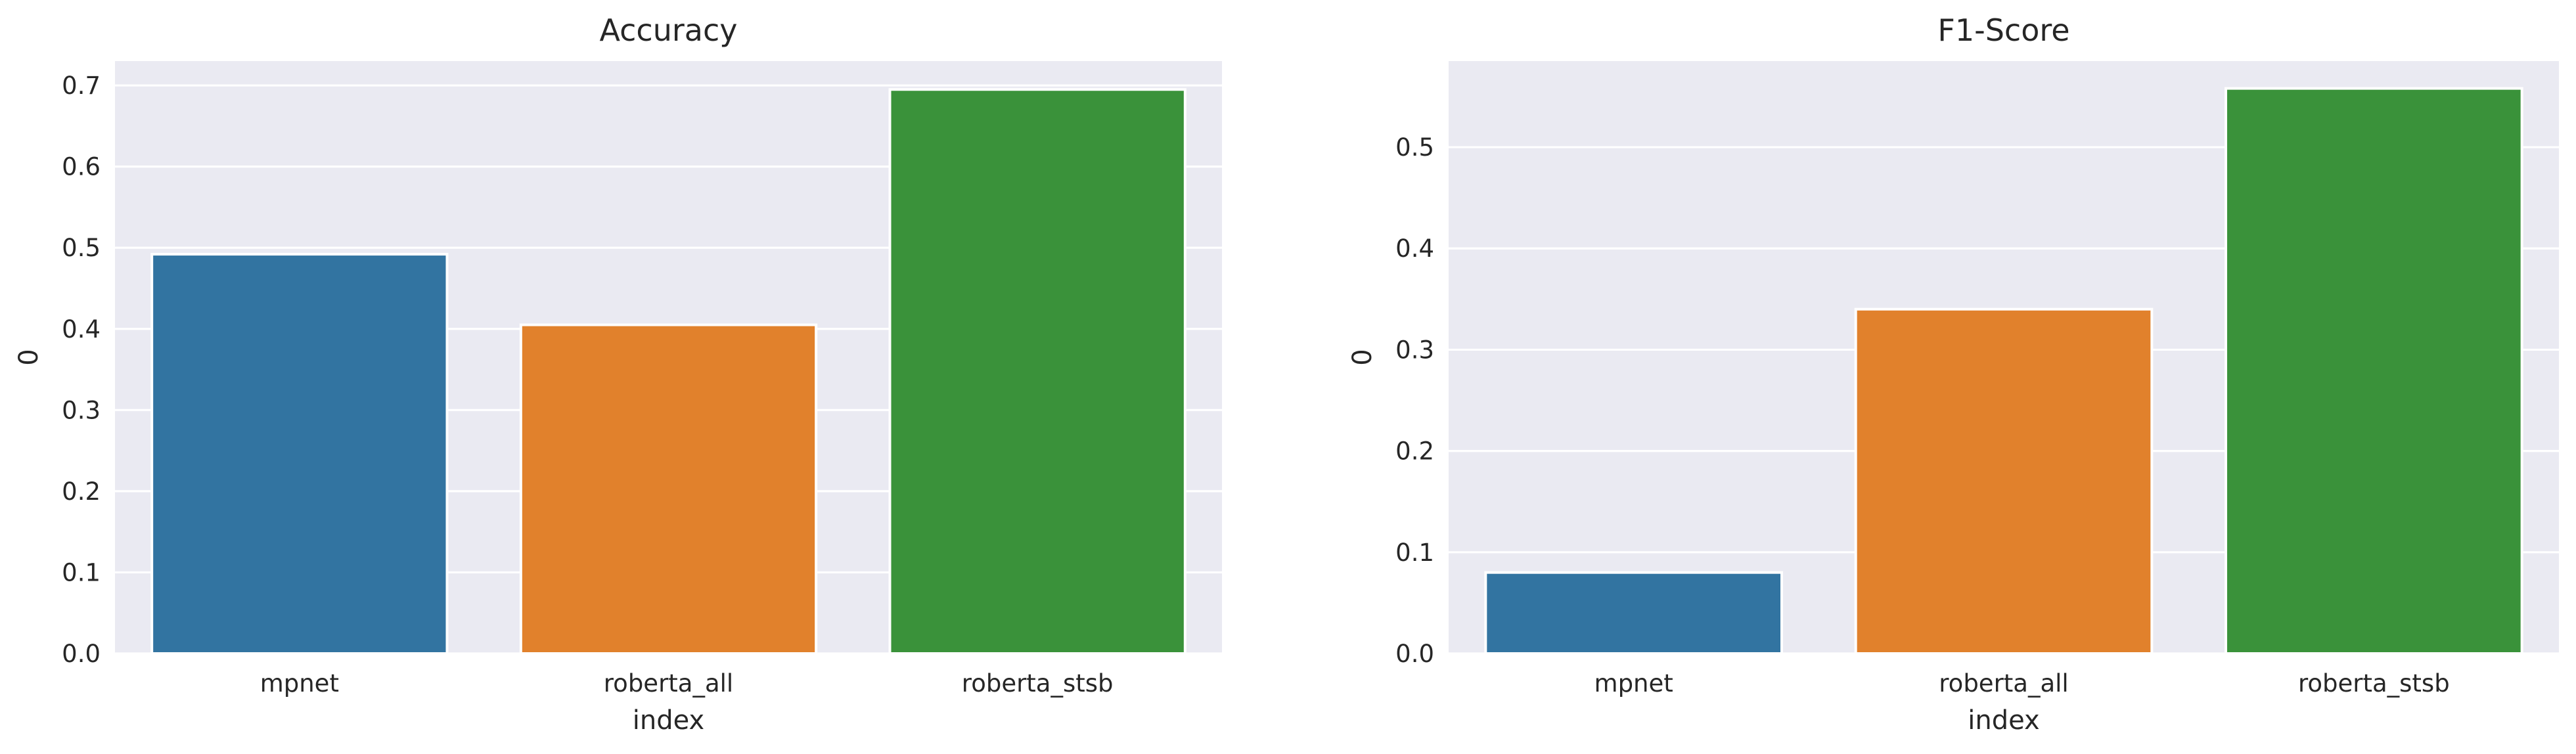  Describe the element at coordinates (2003, 30) in the screenshot. I see `chart-title: F1-Score` at that location.